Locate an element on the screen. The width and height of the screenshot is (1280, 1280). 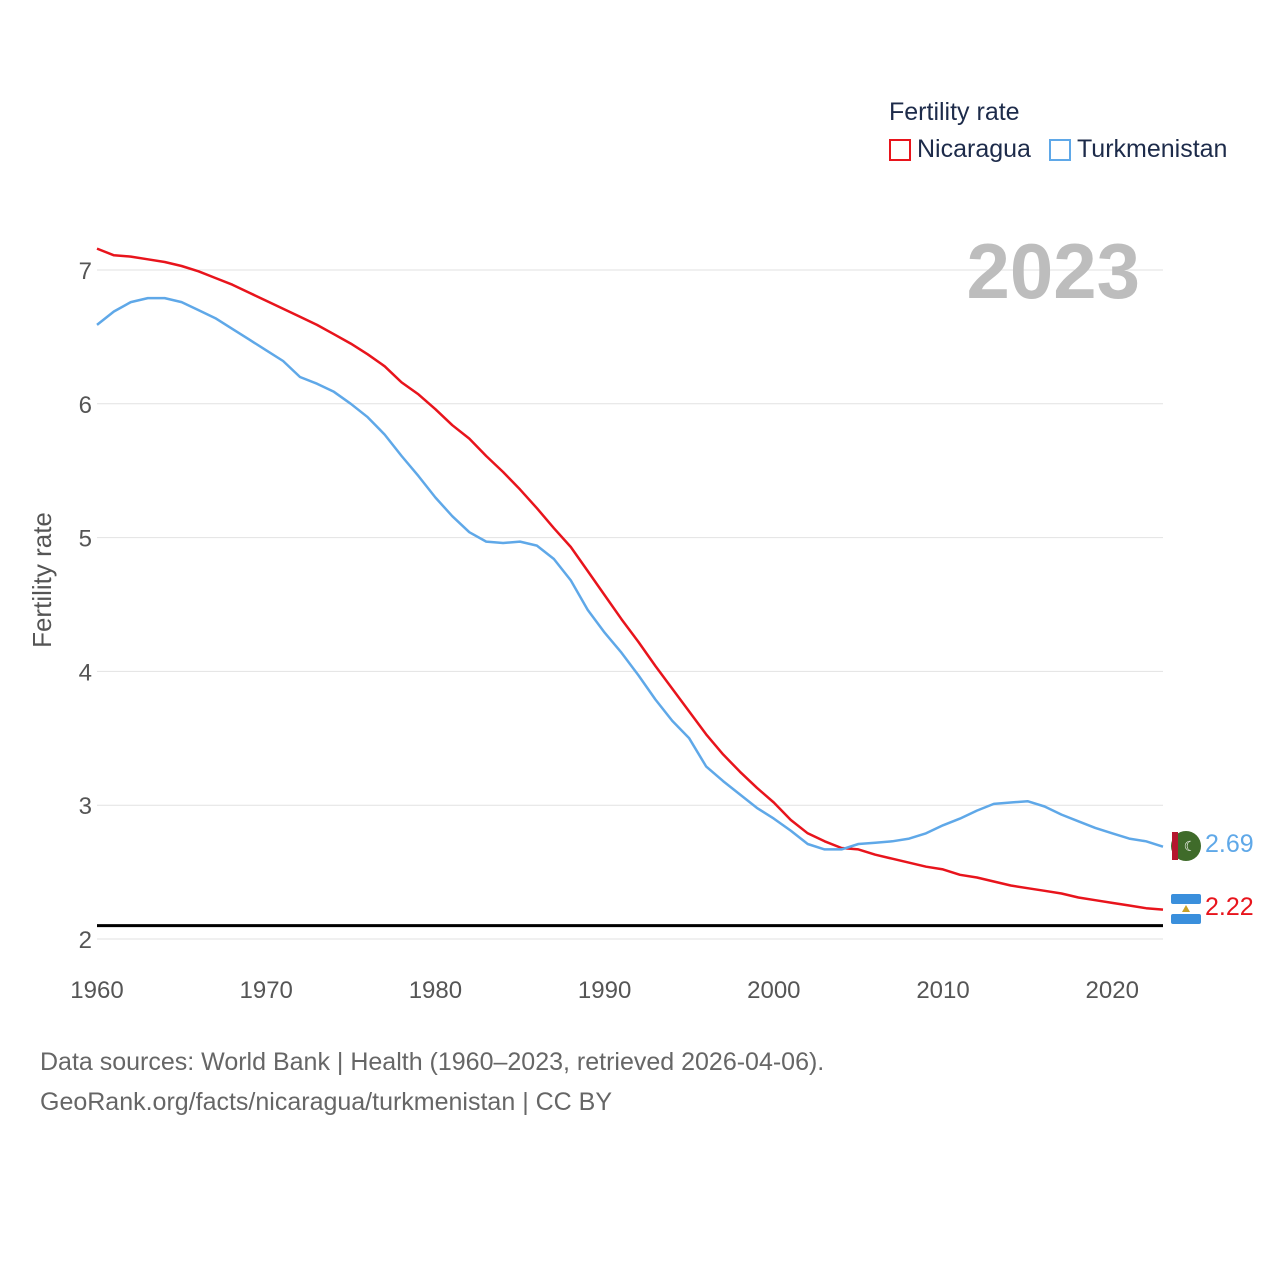
legend-label-turkmenistan: Turkmenistan is located at coordinates (1152, 149).